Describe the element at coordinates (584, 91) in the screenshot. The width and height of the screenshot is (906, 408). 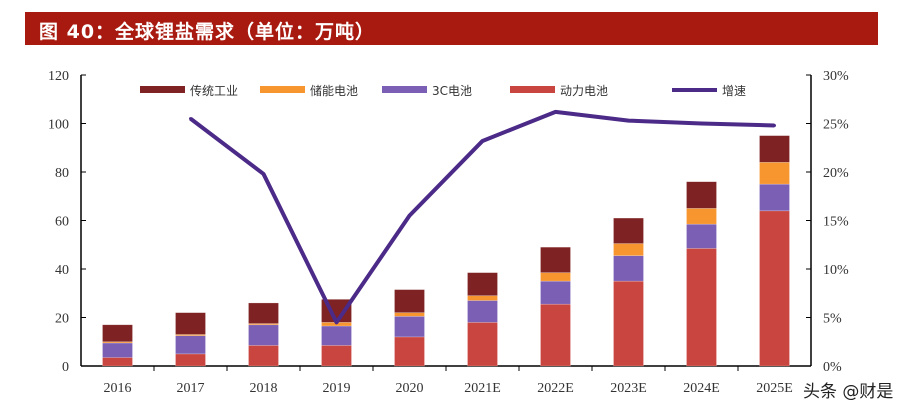
I see `legend-label: 动力电池` at that location.